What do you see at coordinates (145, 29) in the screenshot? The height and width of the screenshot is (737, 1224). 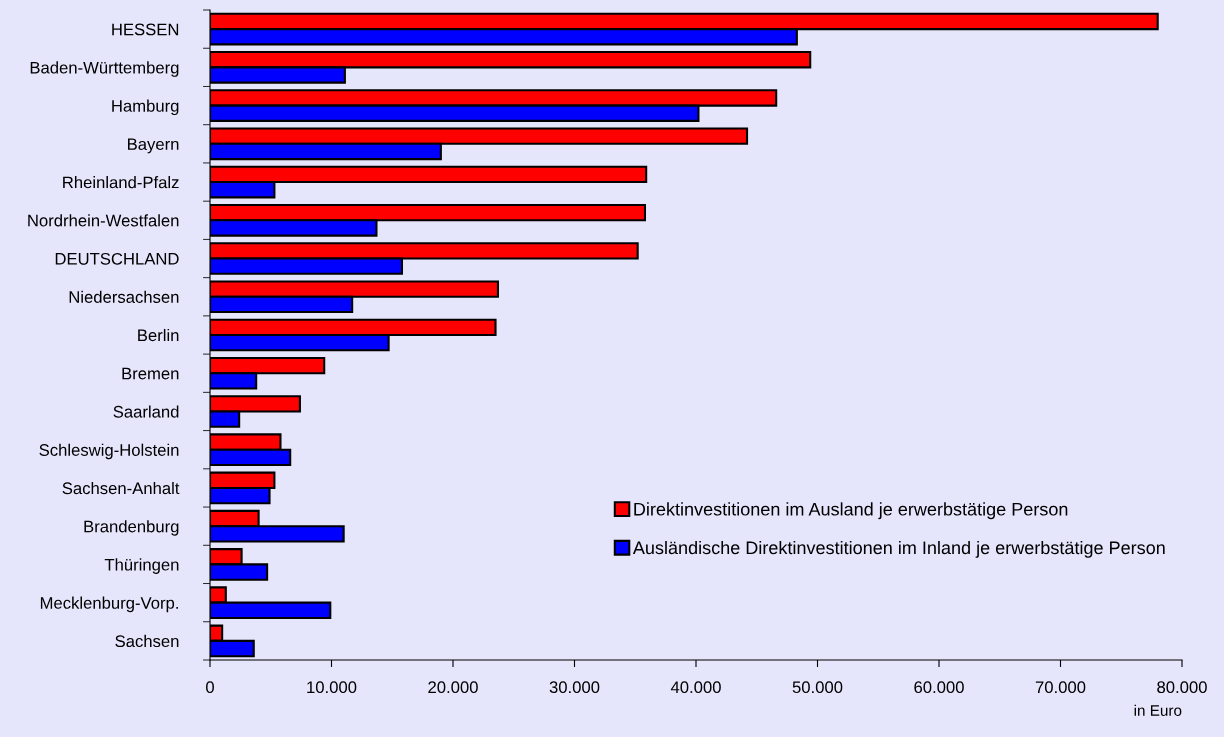 I see `y-tick-label: HESSEN` at bounding box center [145, 29].